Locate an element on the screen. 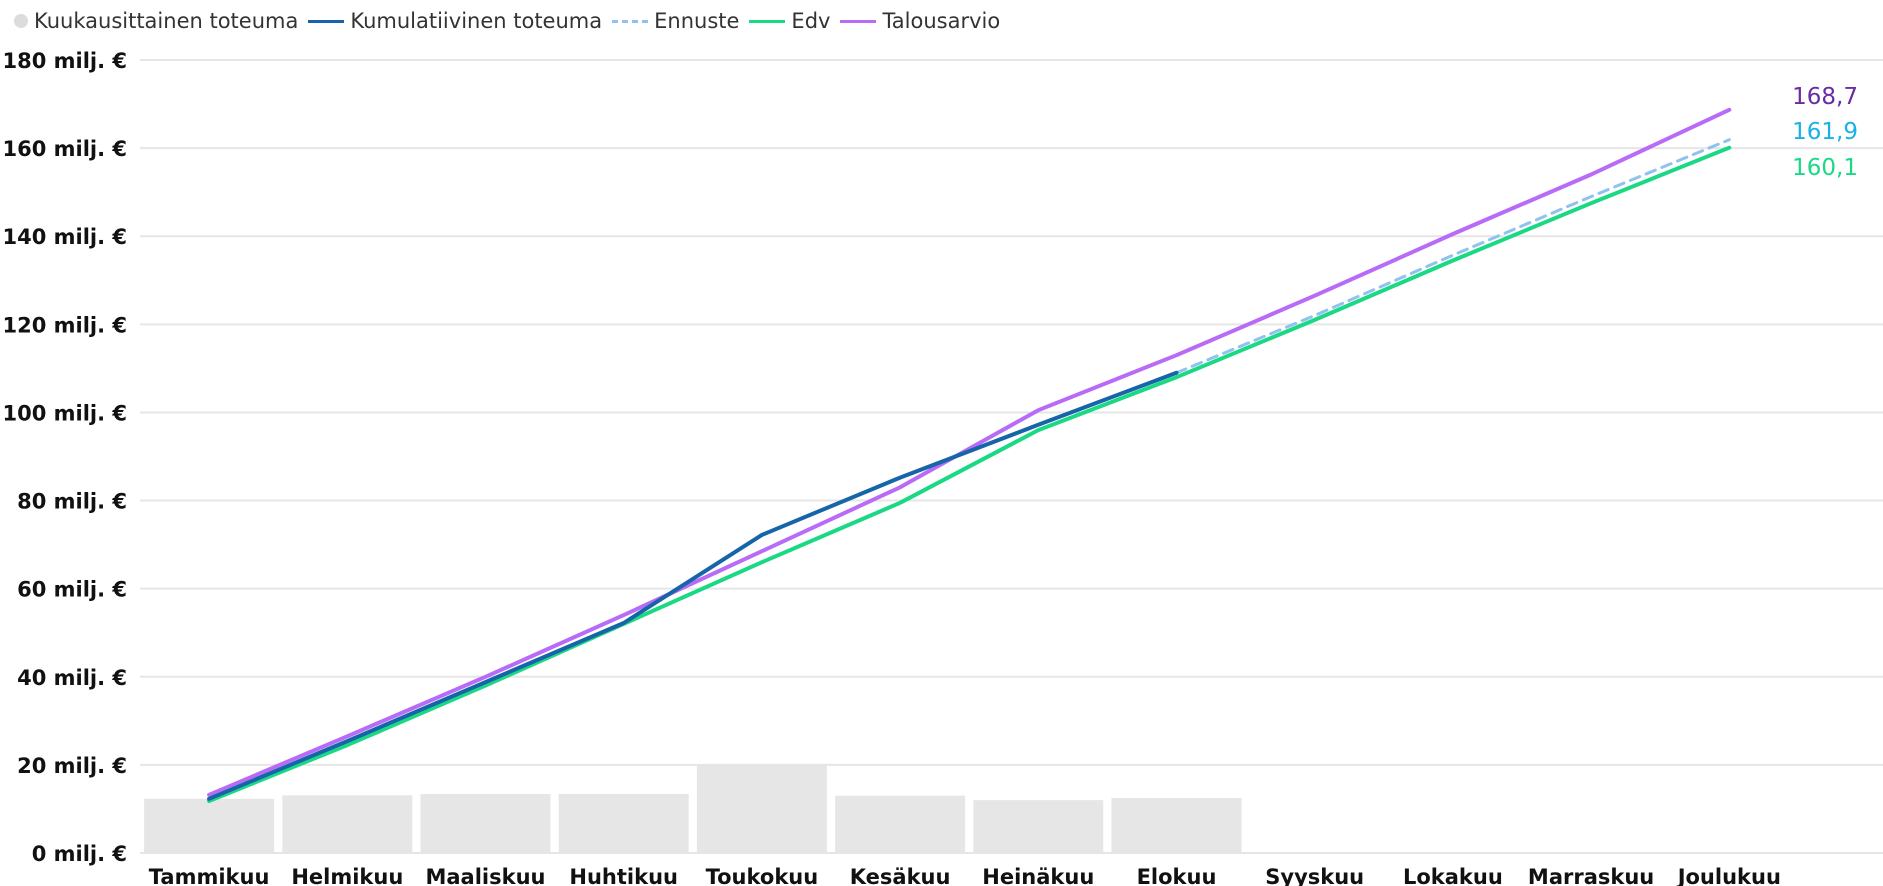  legend-swatch-forecast is located at coordinates (630, 21).